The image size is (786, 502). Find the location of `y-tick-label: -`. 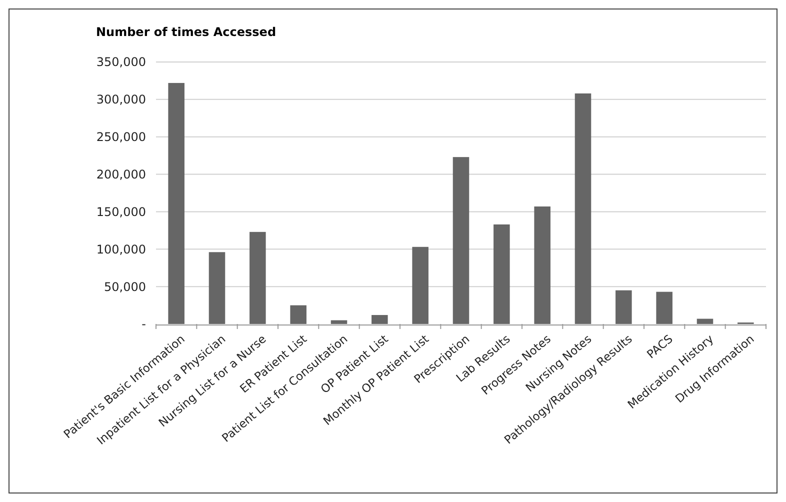

y-tick-label: - is located at coordinates (144, 324).